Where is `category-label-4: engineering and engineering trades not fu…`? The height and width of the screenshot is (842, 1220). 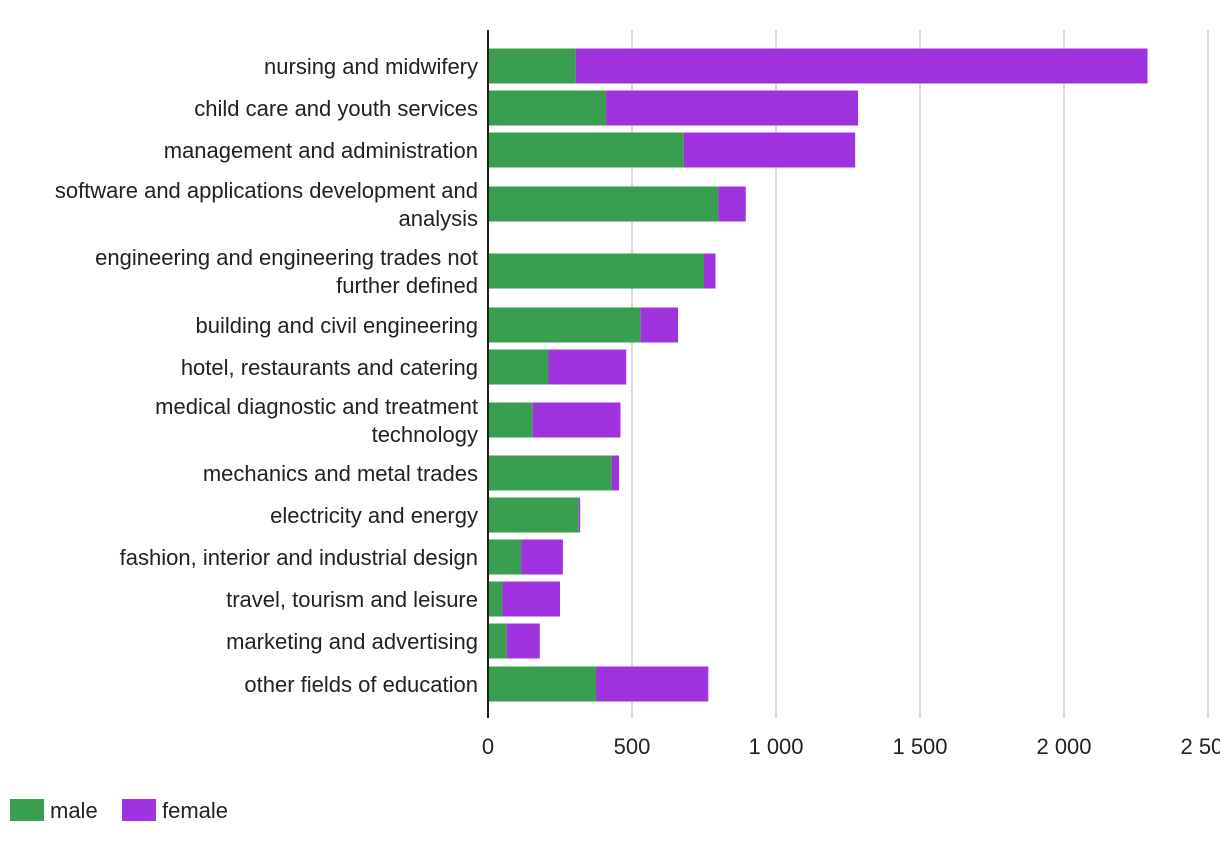
category-label-4: engineering and engineering trades not fu… is located at coordinates (286, 271).